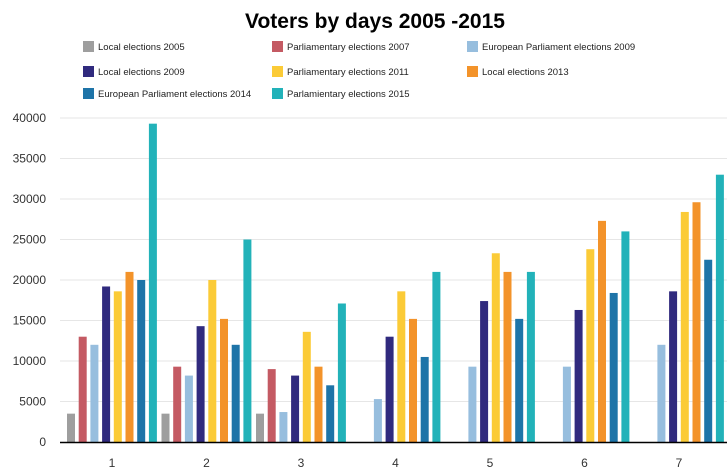 The image size is (727, 470). I want to click on legend-label: Parliamentary elections 2007, so click(348, 47).